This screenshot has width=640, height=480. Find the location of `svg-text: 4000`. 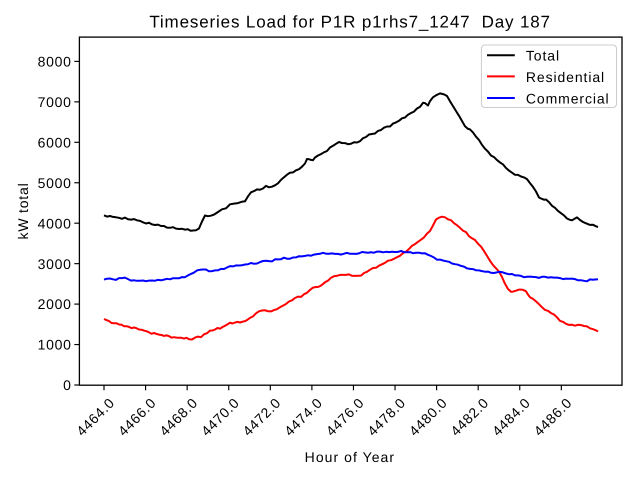

svg-text: 4000 is located at coordinates (55, 223).